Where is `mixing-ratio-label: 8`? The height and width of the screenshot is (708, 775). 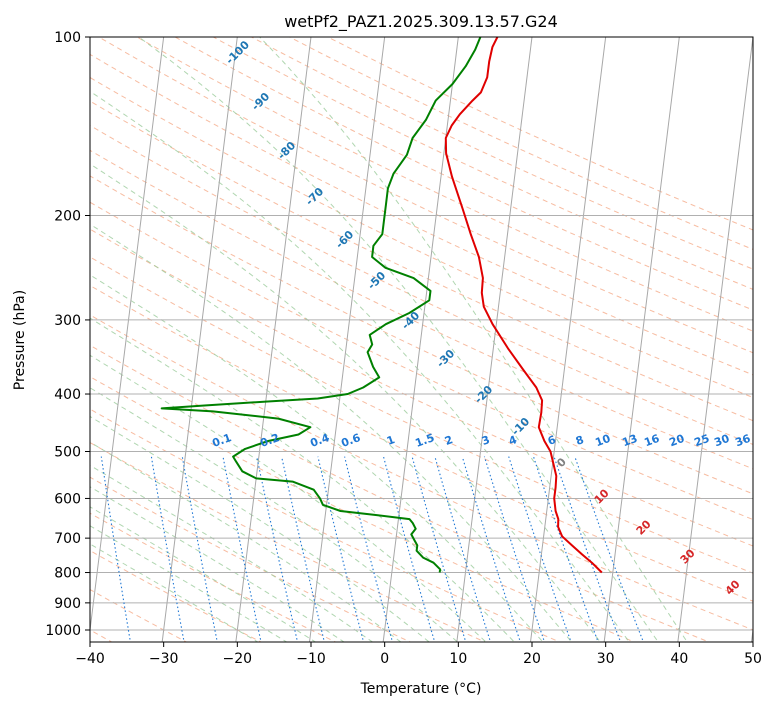 mixing-ratio-label: 8 is located at coordinates (580, 440).